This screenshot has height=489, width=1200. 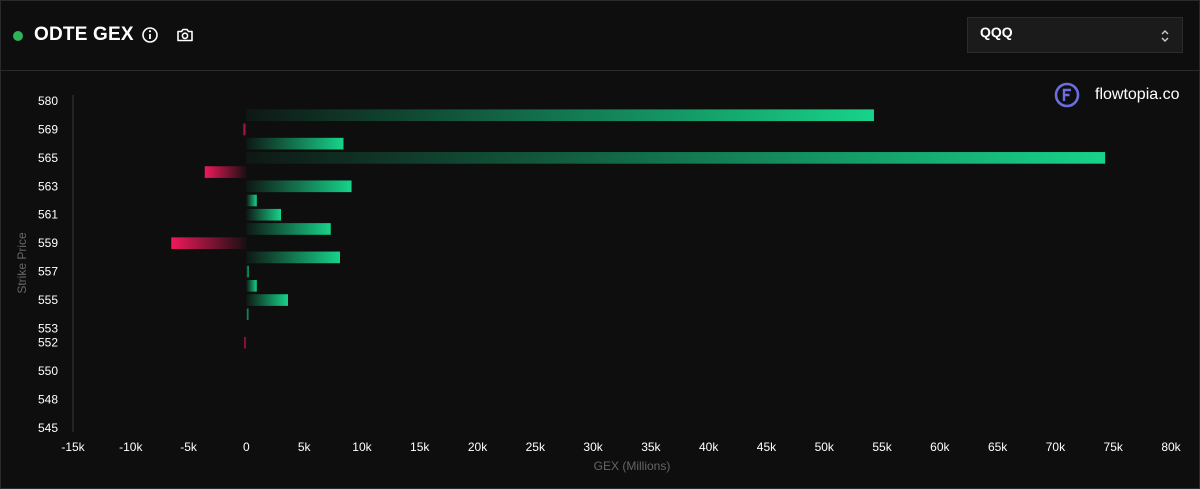 What do you see at coordinates (709, 447) in the screenshot?
I see `x-tick-label: 40k` at bounding box center [709, 447].